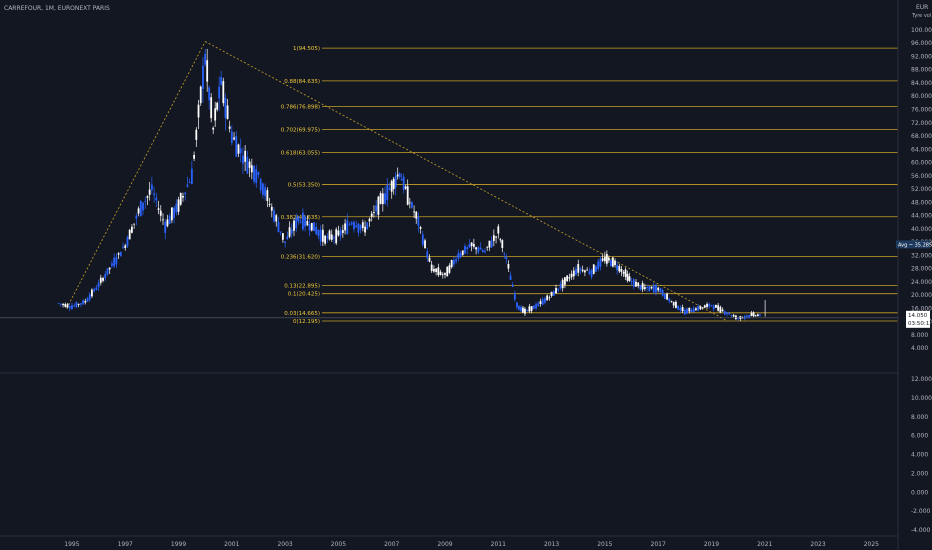 This screenshot has height=550, width=932. What do you see at coordinates (921, 269) in the screenshot?
I see `y-tick-label: 28.000` at bounding box center [921, 269].